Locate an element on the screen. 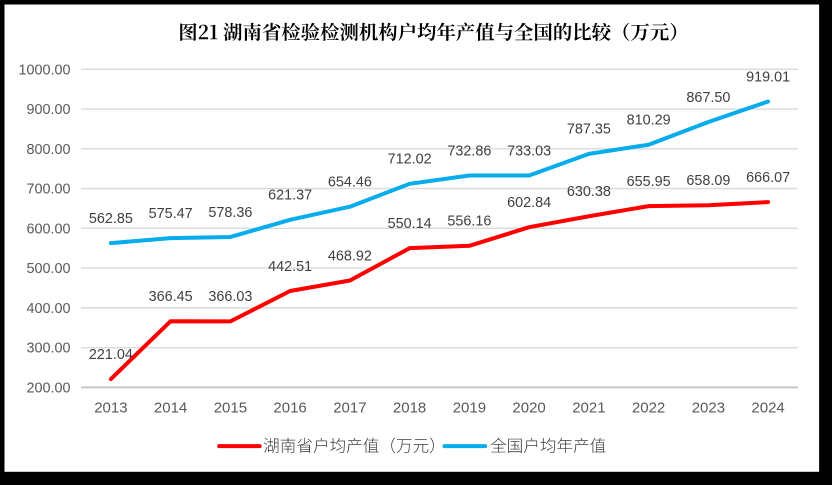 The width and height of the screenshot is (832, 485). svg-text: 550.14 is located at coordinates (410, 224).